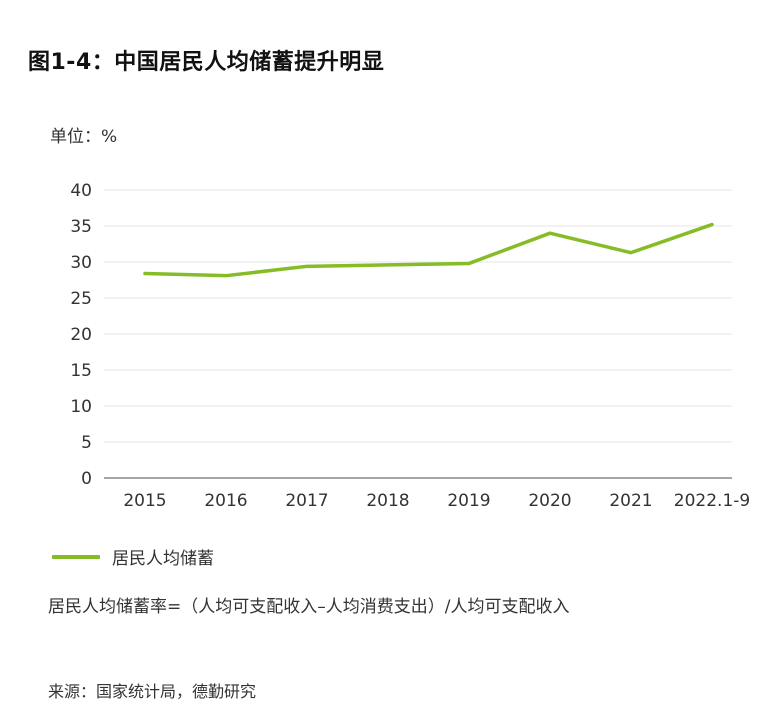 The height and width of the screenshot is (715, 757). Describe the element at coordinates (206, 62) in the screenshot. I see `chart-title: 图1-4：中国居民人均储蓄提升明显` at that location.